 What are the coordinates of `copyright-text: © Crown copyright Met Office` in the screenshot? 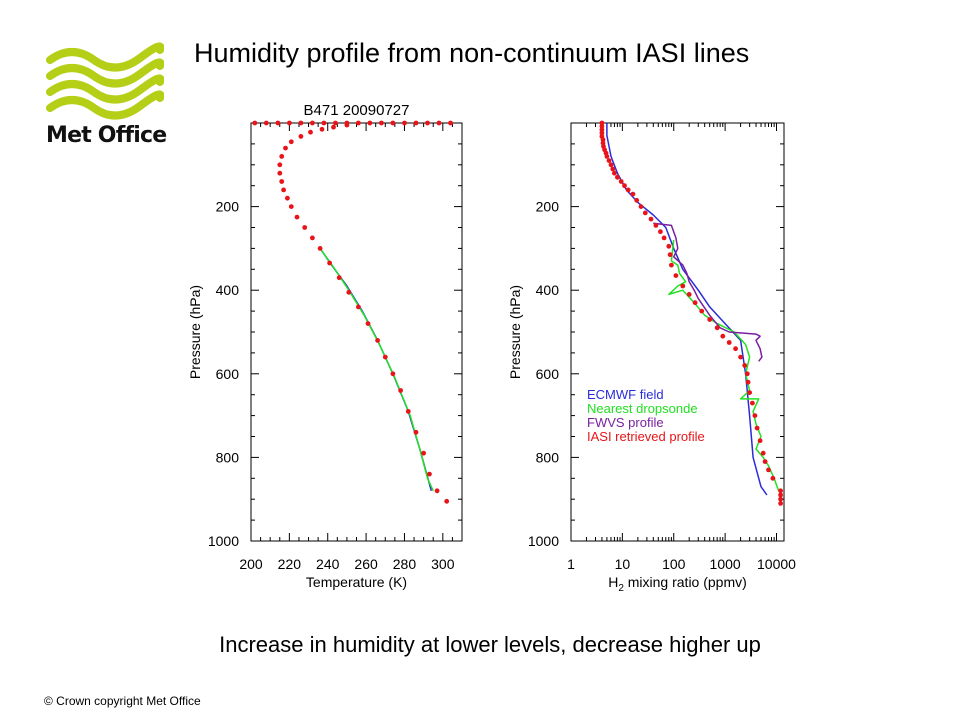 It's located at (122, 701).